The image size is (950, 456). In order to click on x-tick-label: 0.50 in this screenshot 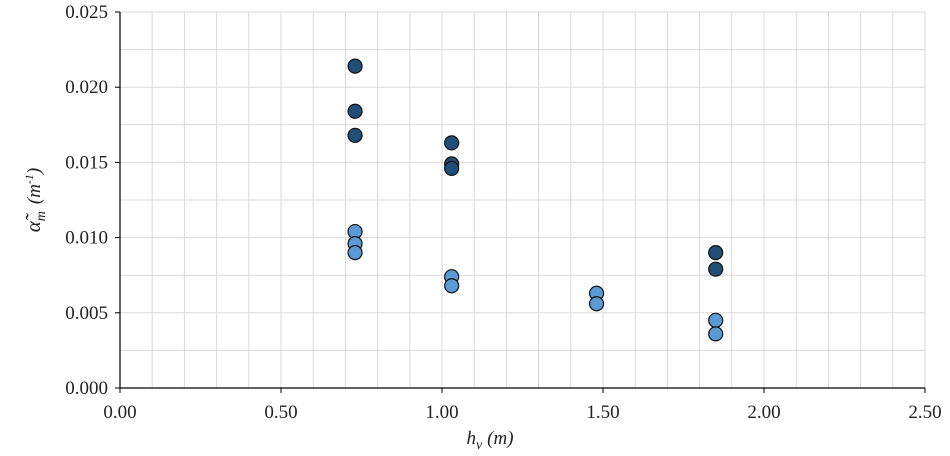, I will do `click(280, 412)`.